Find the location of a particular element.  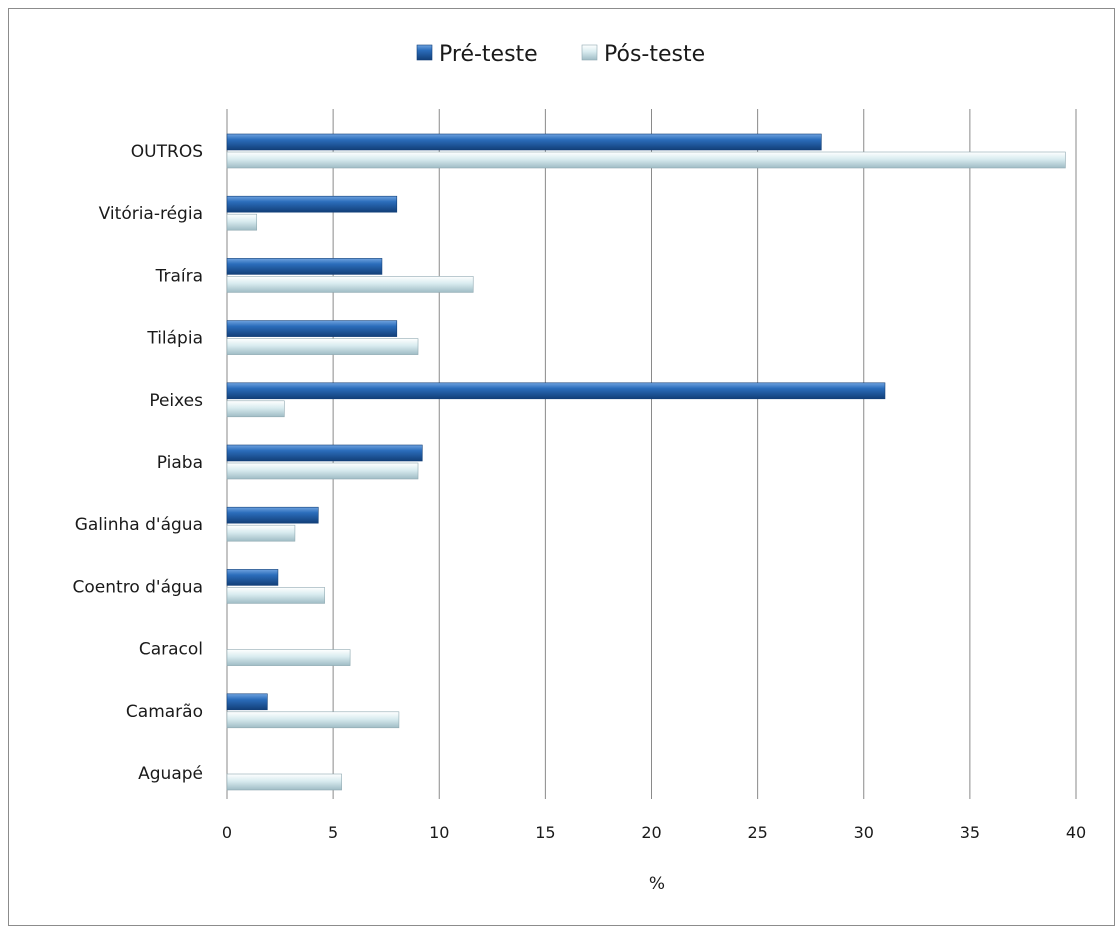

bar-pos-teste-caracol is located at coordinates (288, 657).